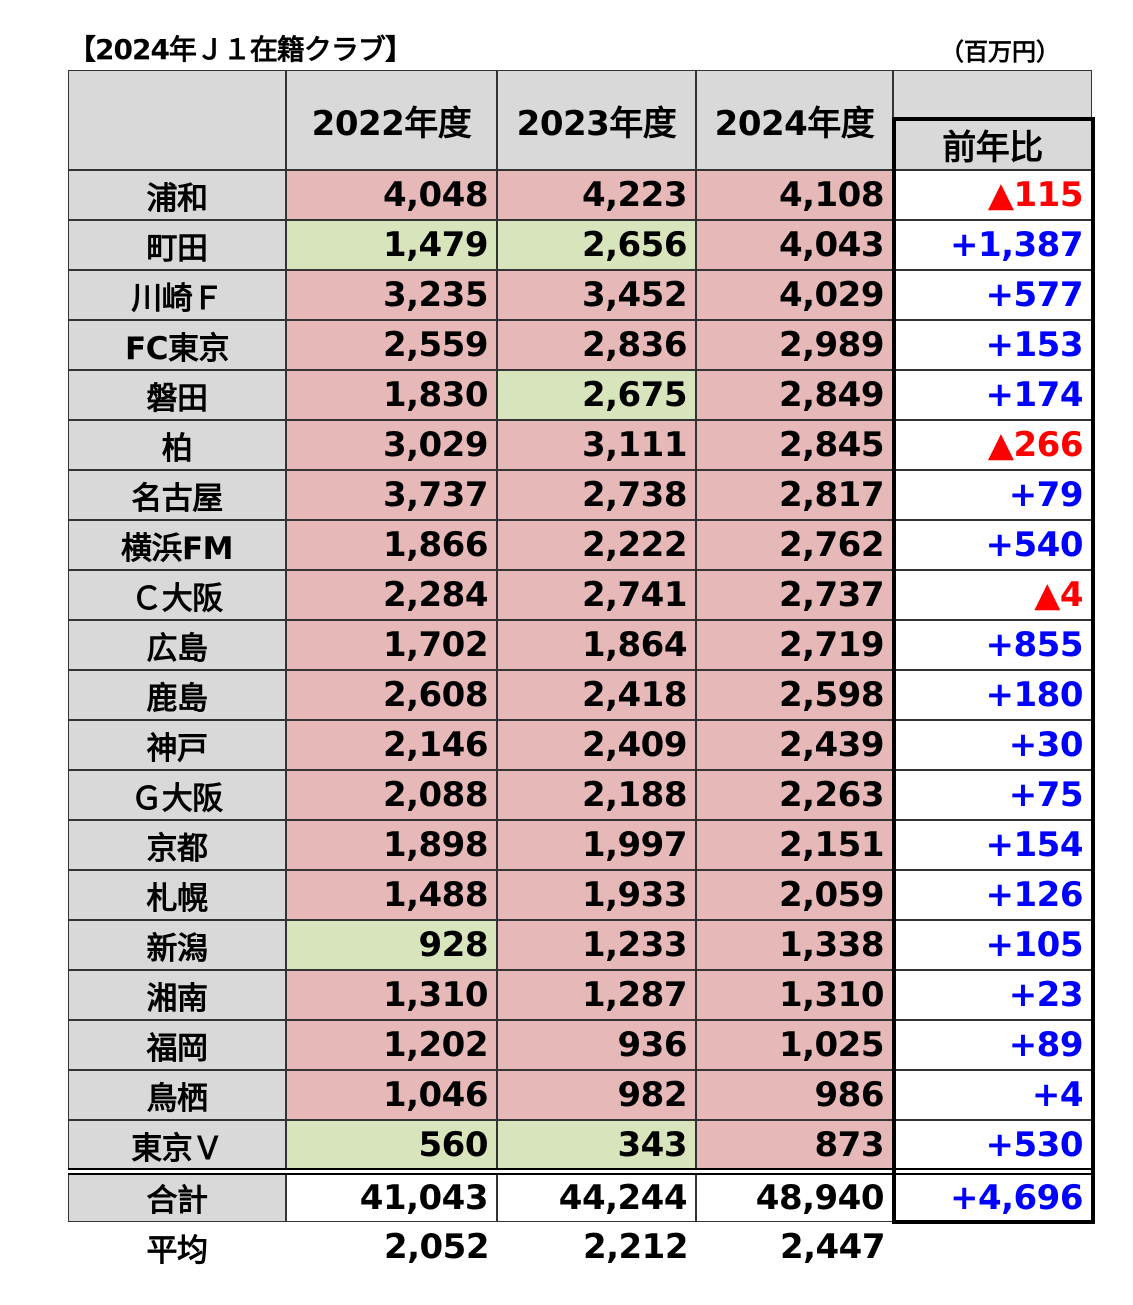 This screenshot has width=1133, height=1305. What do you see at coordinates (596, 445) in the screenshot?
I see `revenue-value: 3,111` at bounding box center [596, 445].